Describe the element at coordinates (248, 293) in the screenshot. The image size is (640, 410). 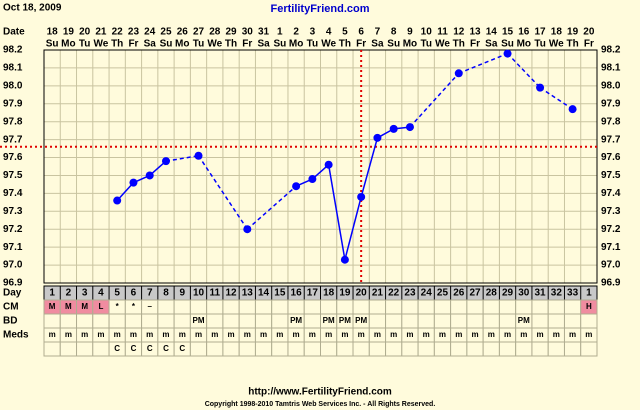
I see `day-label: 13` at that location.